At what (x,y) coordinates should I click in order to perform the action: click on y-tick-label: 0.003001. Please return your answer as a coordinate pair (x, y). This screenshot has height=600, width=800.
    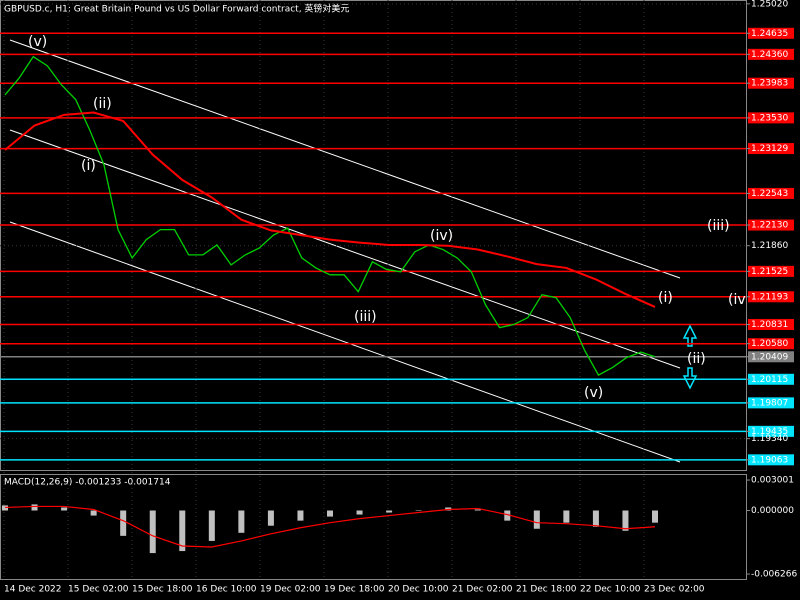
    Looking at the image, I should click on (772, 481).